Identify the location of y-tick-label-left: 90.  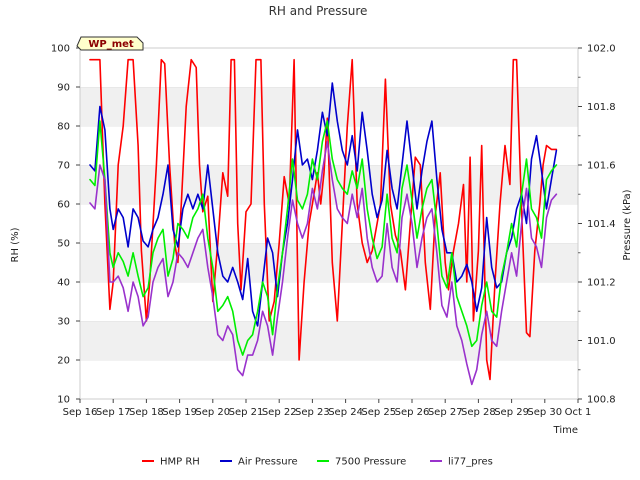
(63, 88).